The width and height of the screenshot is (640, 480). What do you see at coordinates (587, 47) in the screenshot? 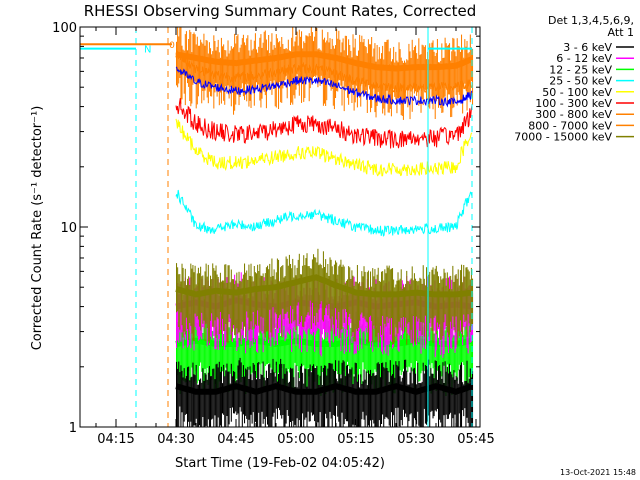
I see `legend-label: 3 - 6 keV` at bounding box center [587, 47].